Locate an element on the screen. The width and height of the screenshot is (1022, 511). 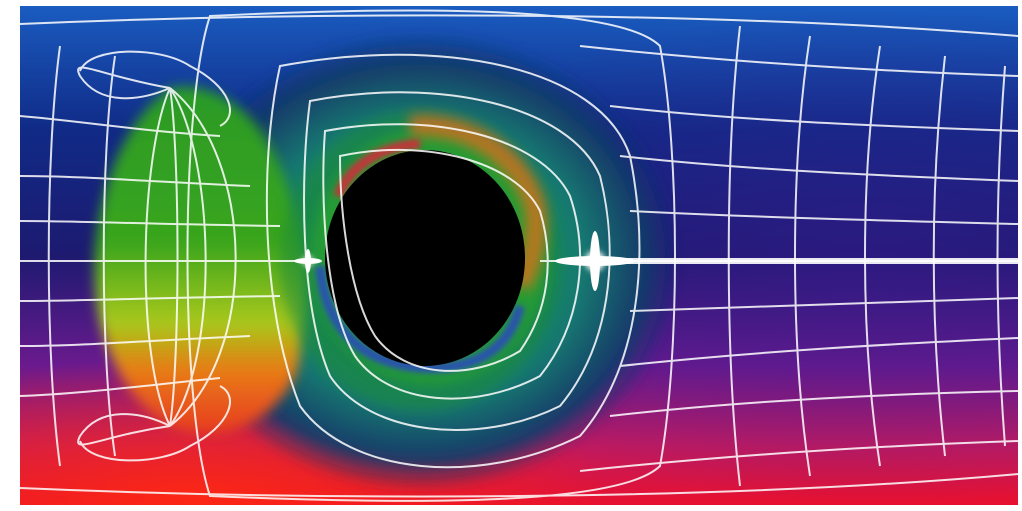
flare-right is located at coordinates (786, 261).